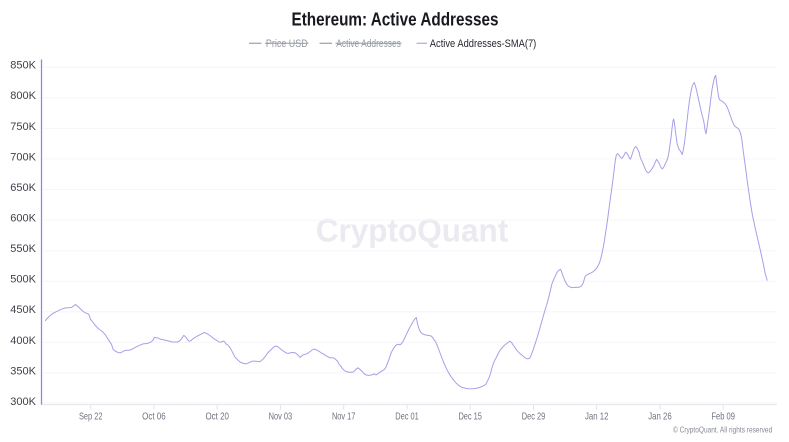 This screenshot has width=789, height=442. Describe the element at coordinates (91, 416) in the screenshot. I see `svg-text: Sep 22` at that location.